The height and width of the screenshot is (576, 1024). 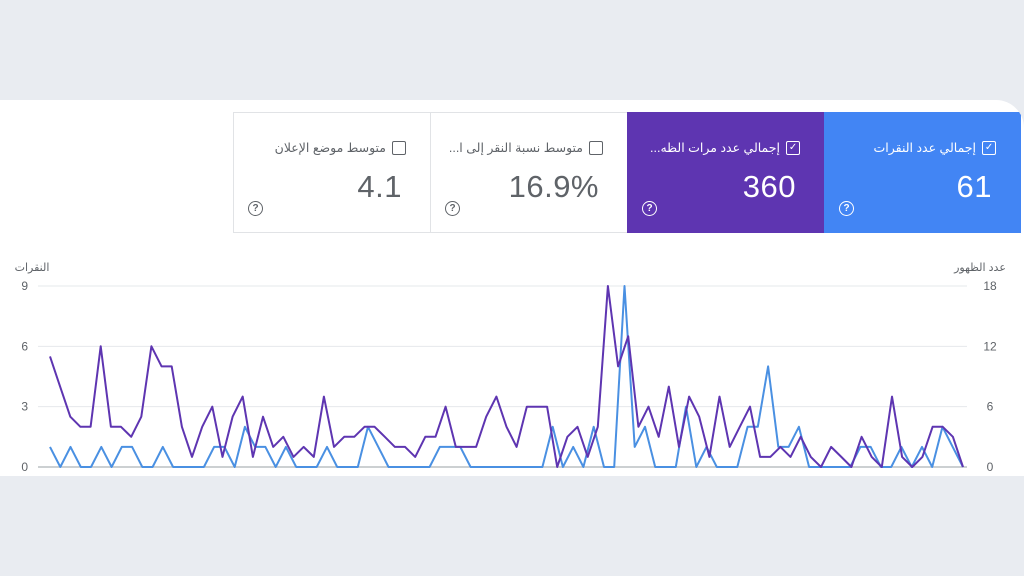 I want to click on metric-label-text: متوسط موضع الإعلان, so click(x=330, y=148).